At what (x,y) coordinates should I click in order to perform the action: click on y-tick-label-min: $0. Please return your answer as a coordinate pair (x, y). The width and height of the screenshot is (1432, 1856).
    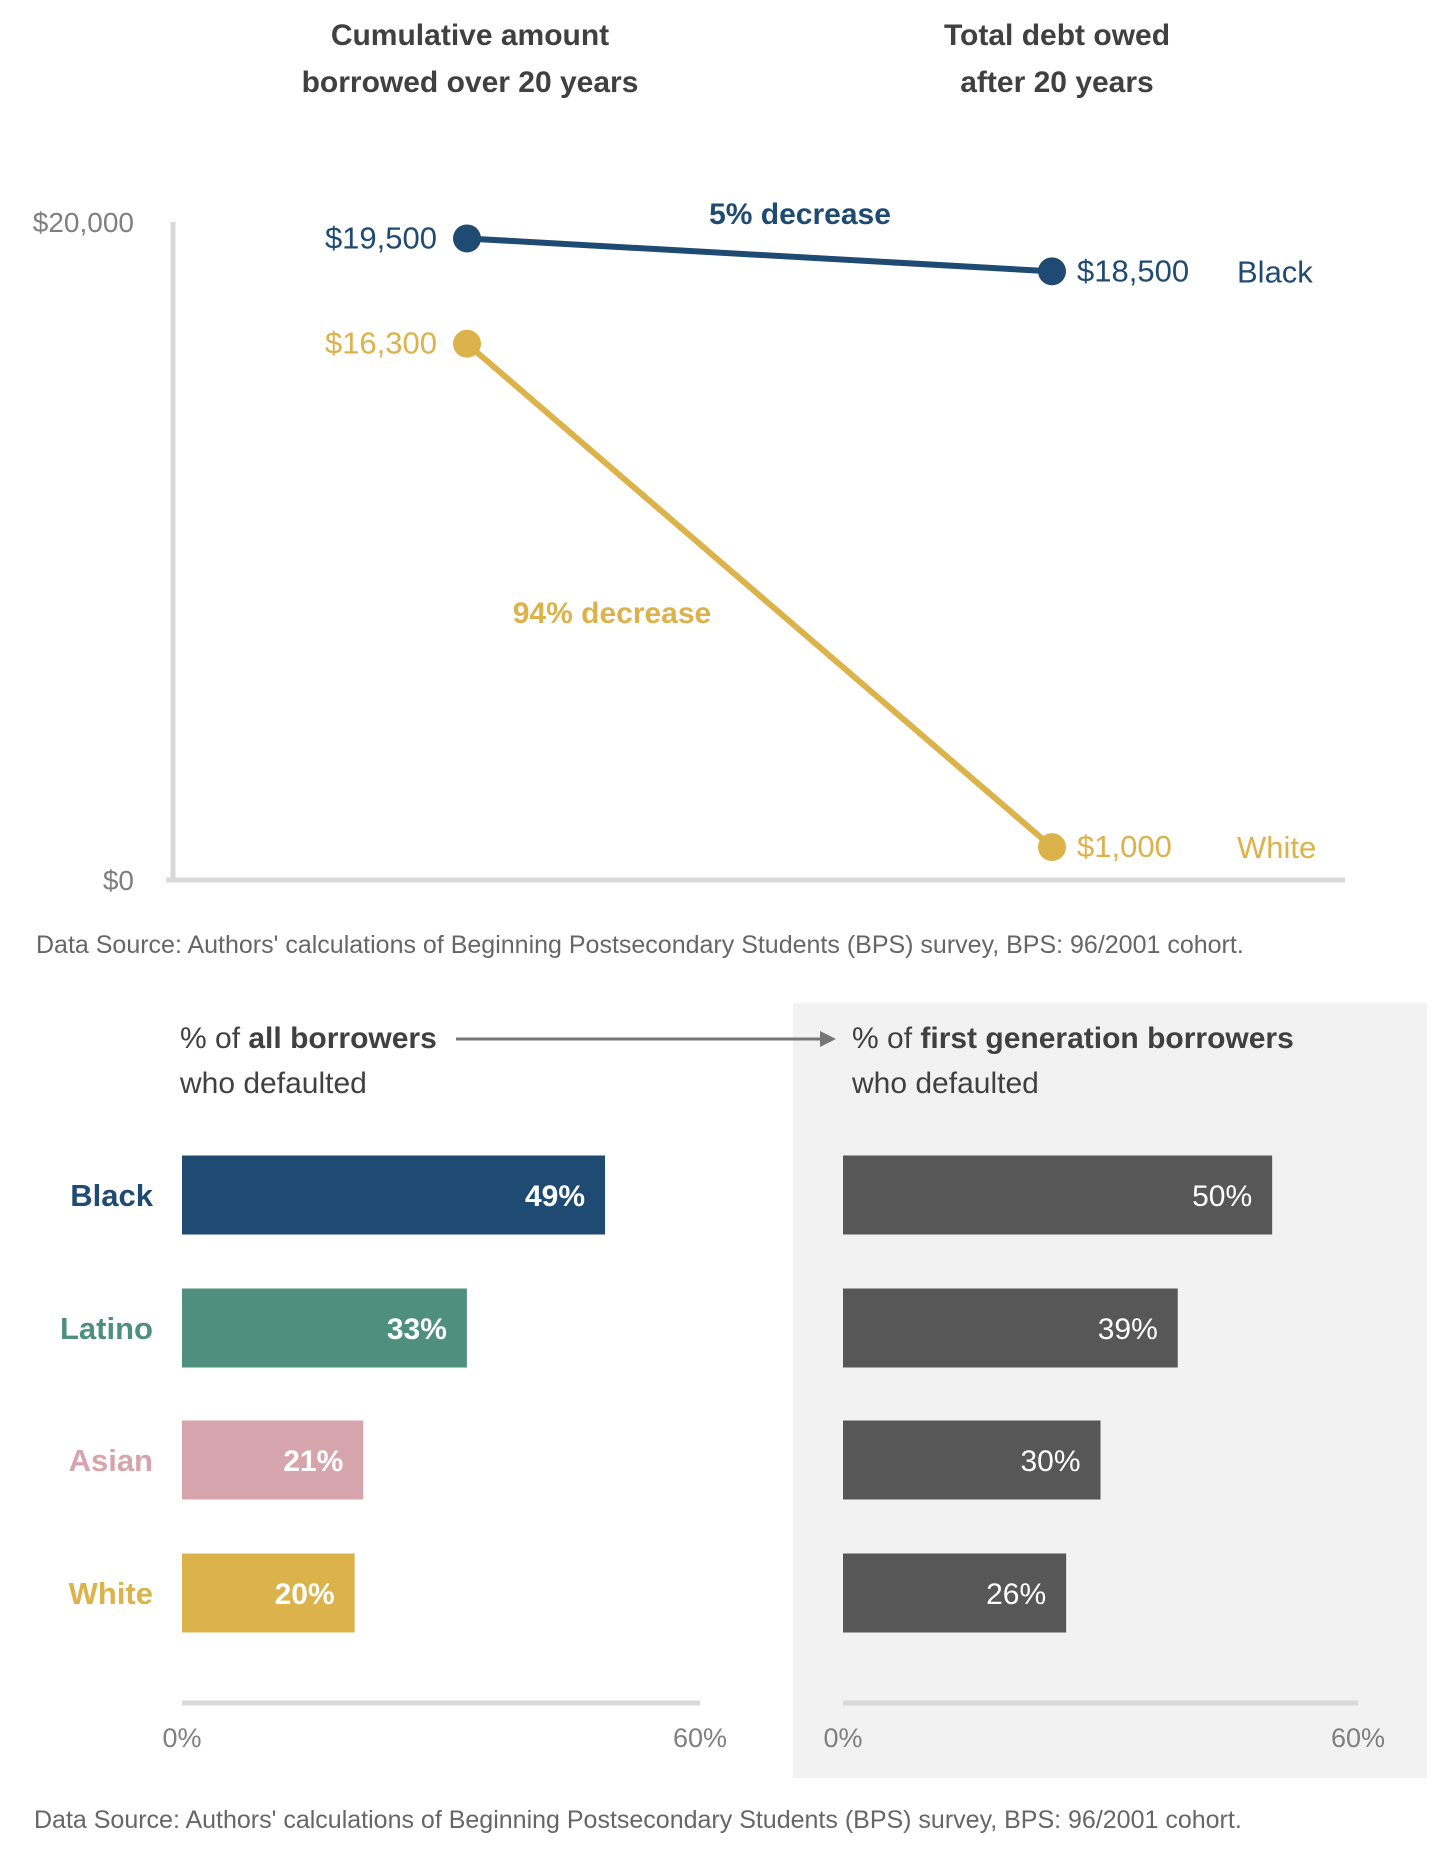
    Looking at the image, I should click on (118, 880).